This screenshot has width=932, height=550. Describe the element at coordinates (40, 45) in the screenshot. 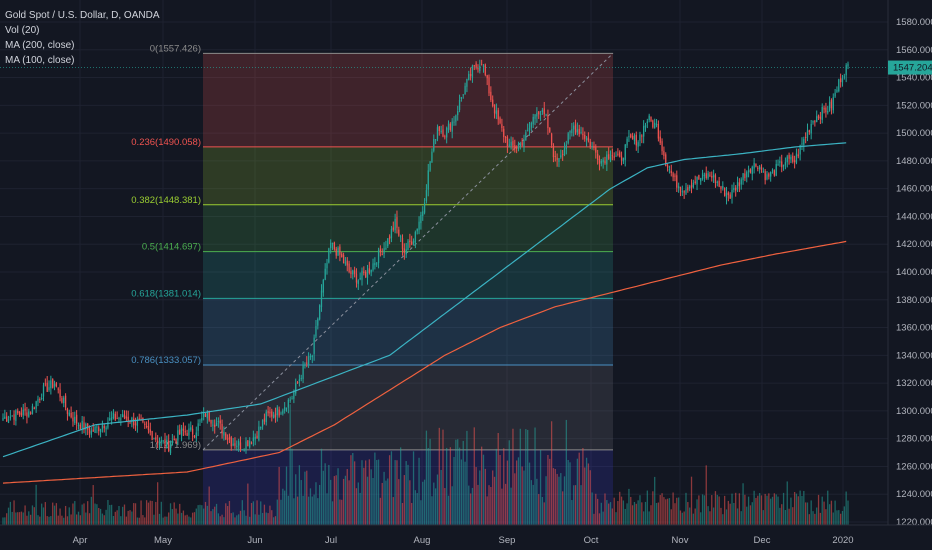

I see `legend-ma200: MA (200, close)` at that location.